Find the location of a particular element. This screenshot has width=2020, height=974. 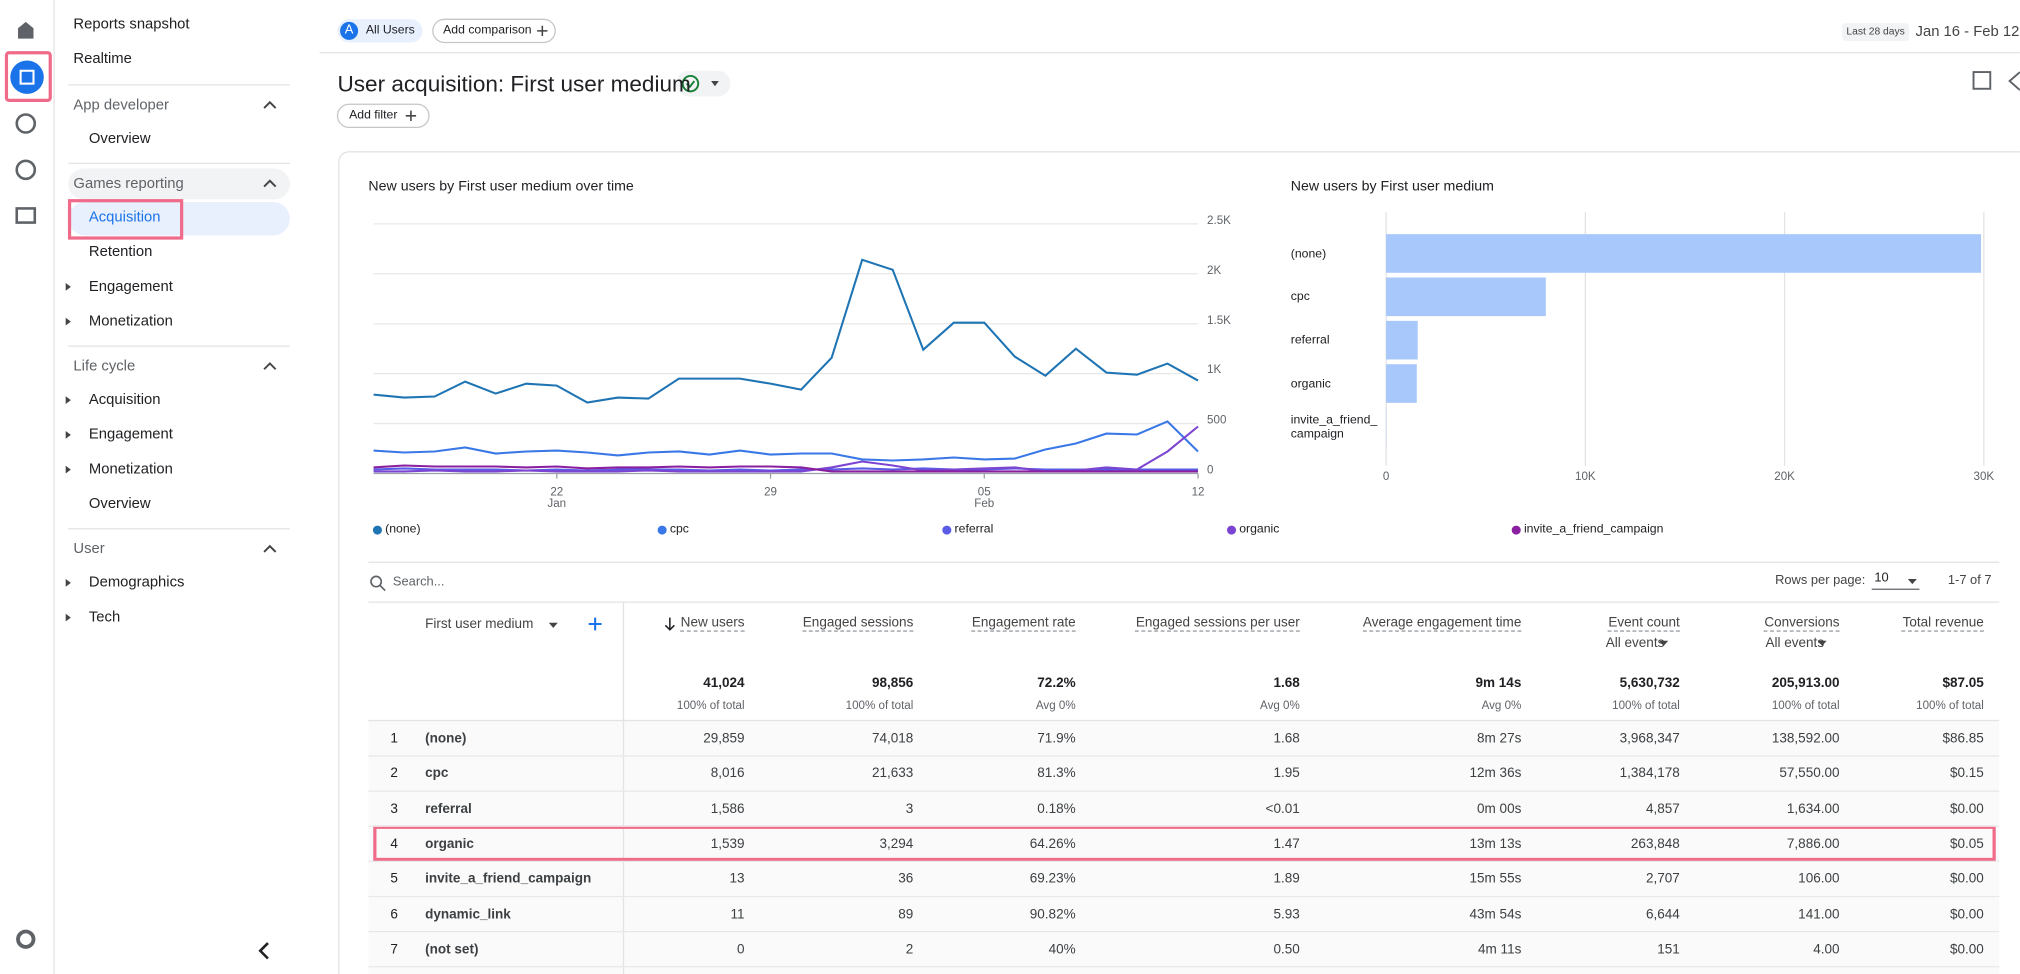

row-index: 1 is located at coordinates (394, 738).